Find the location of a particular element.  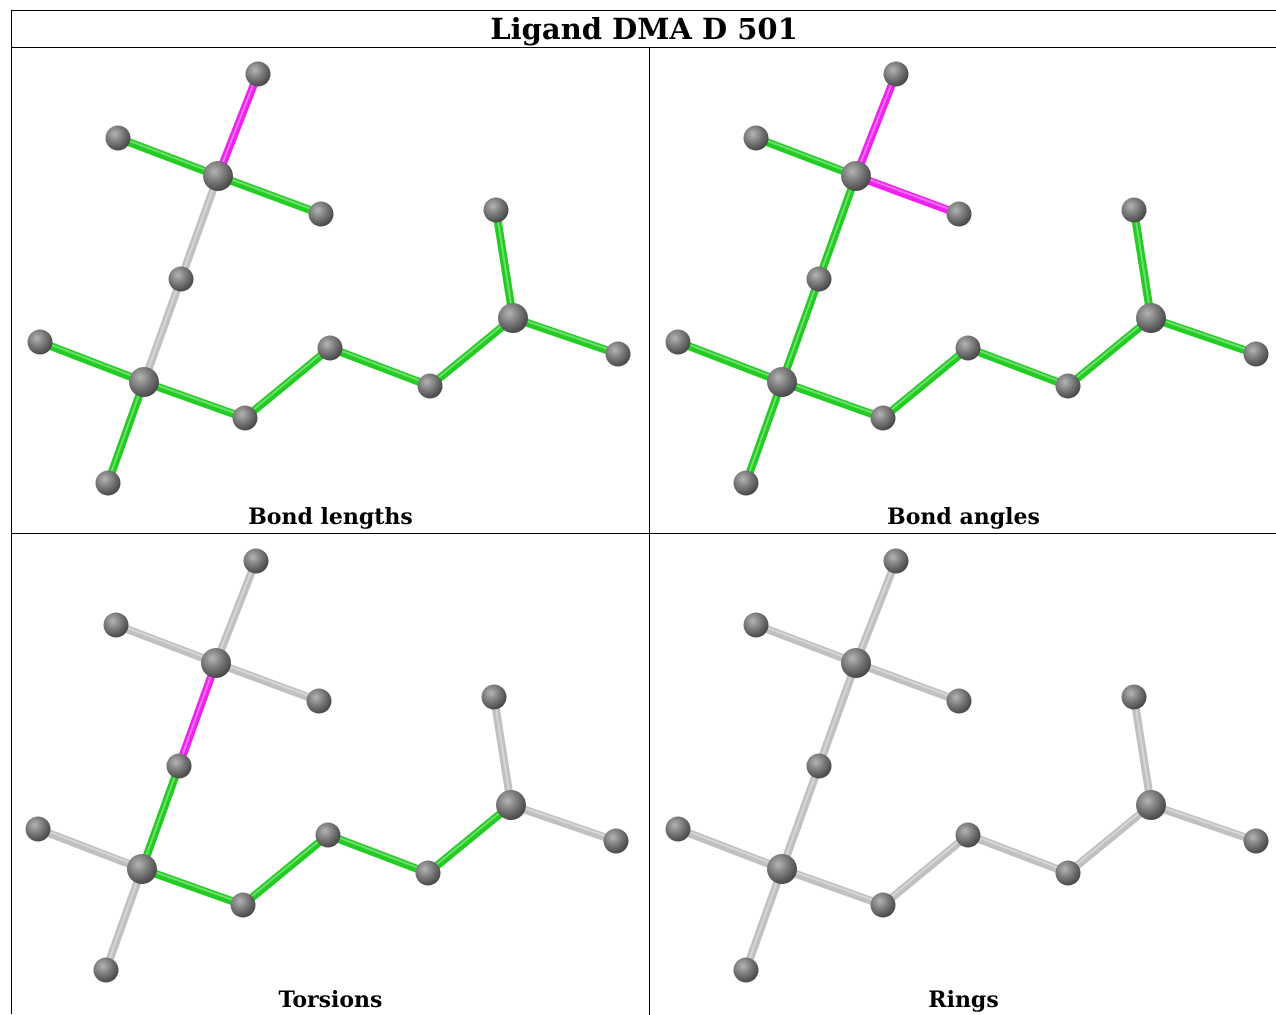

panel-caption: Bond angles is located at coordinates (963, 517).